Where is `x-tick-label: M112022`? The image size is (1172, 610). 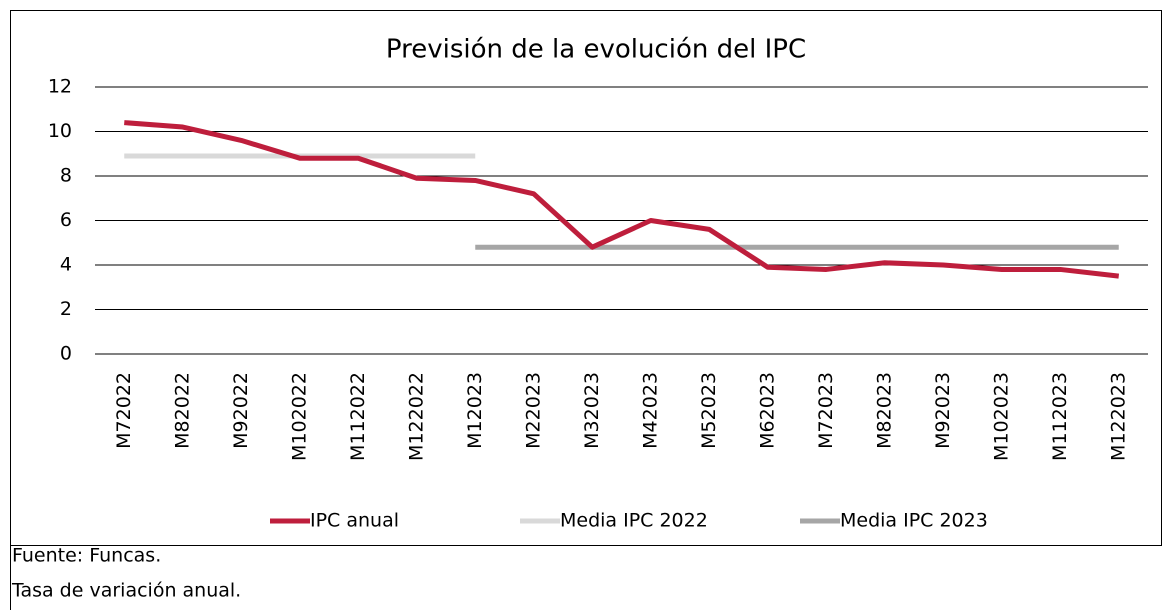 x-tick-label: M112022 is located at coordinates (358, 416).